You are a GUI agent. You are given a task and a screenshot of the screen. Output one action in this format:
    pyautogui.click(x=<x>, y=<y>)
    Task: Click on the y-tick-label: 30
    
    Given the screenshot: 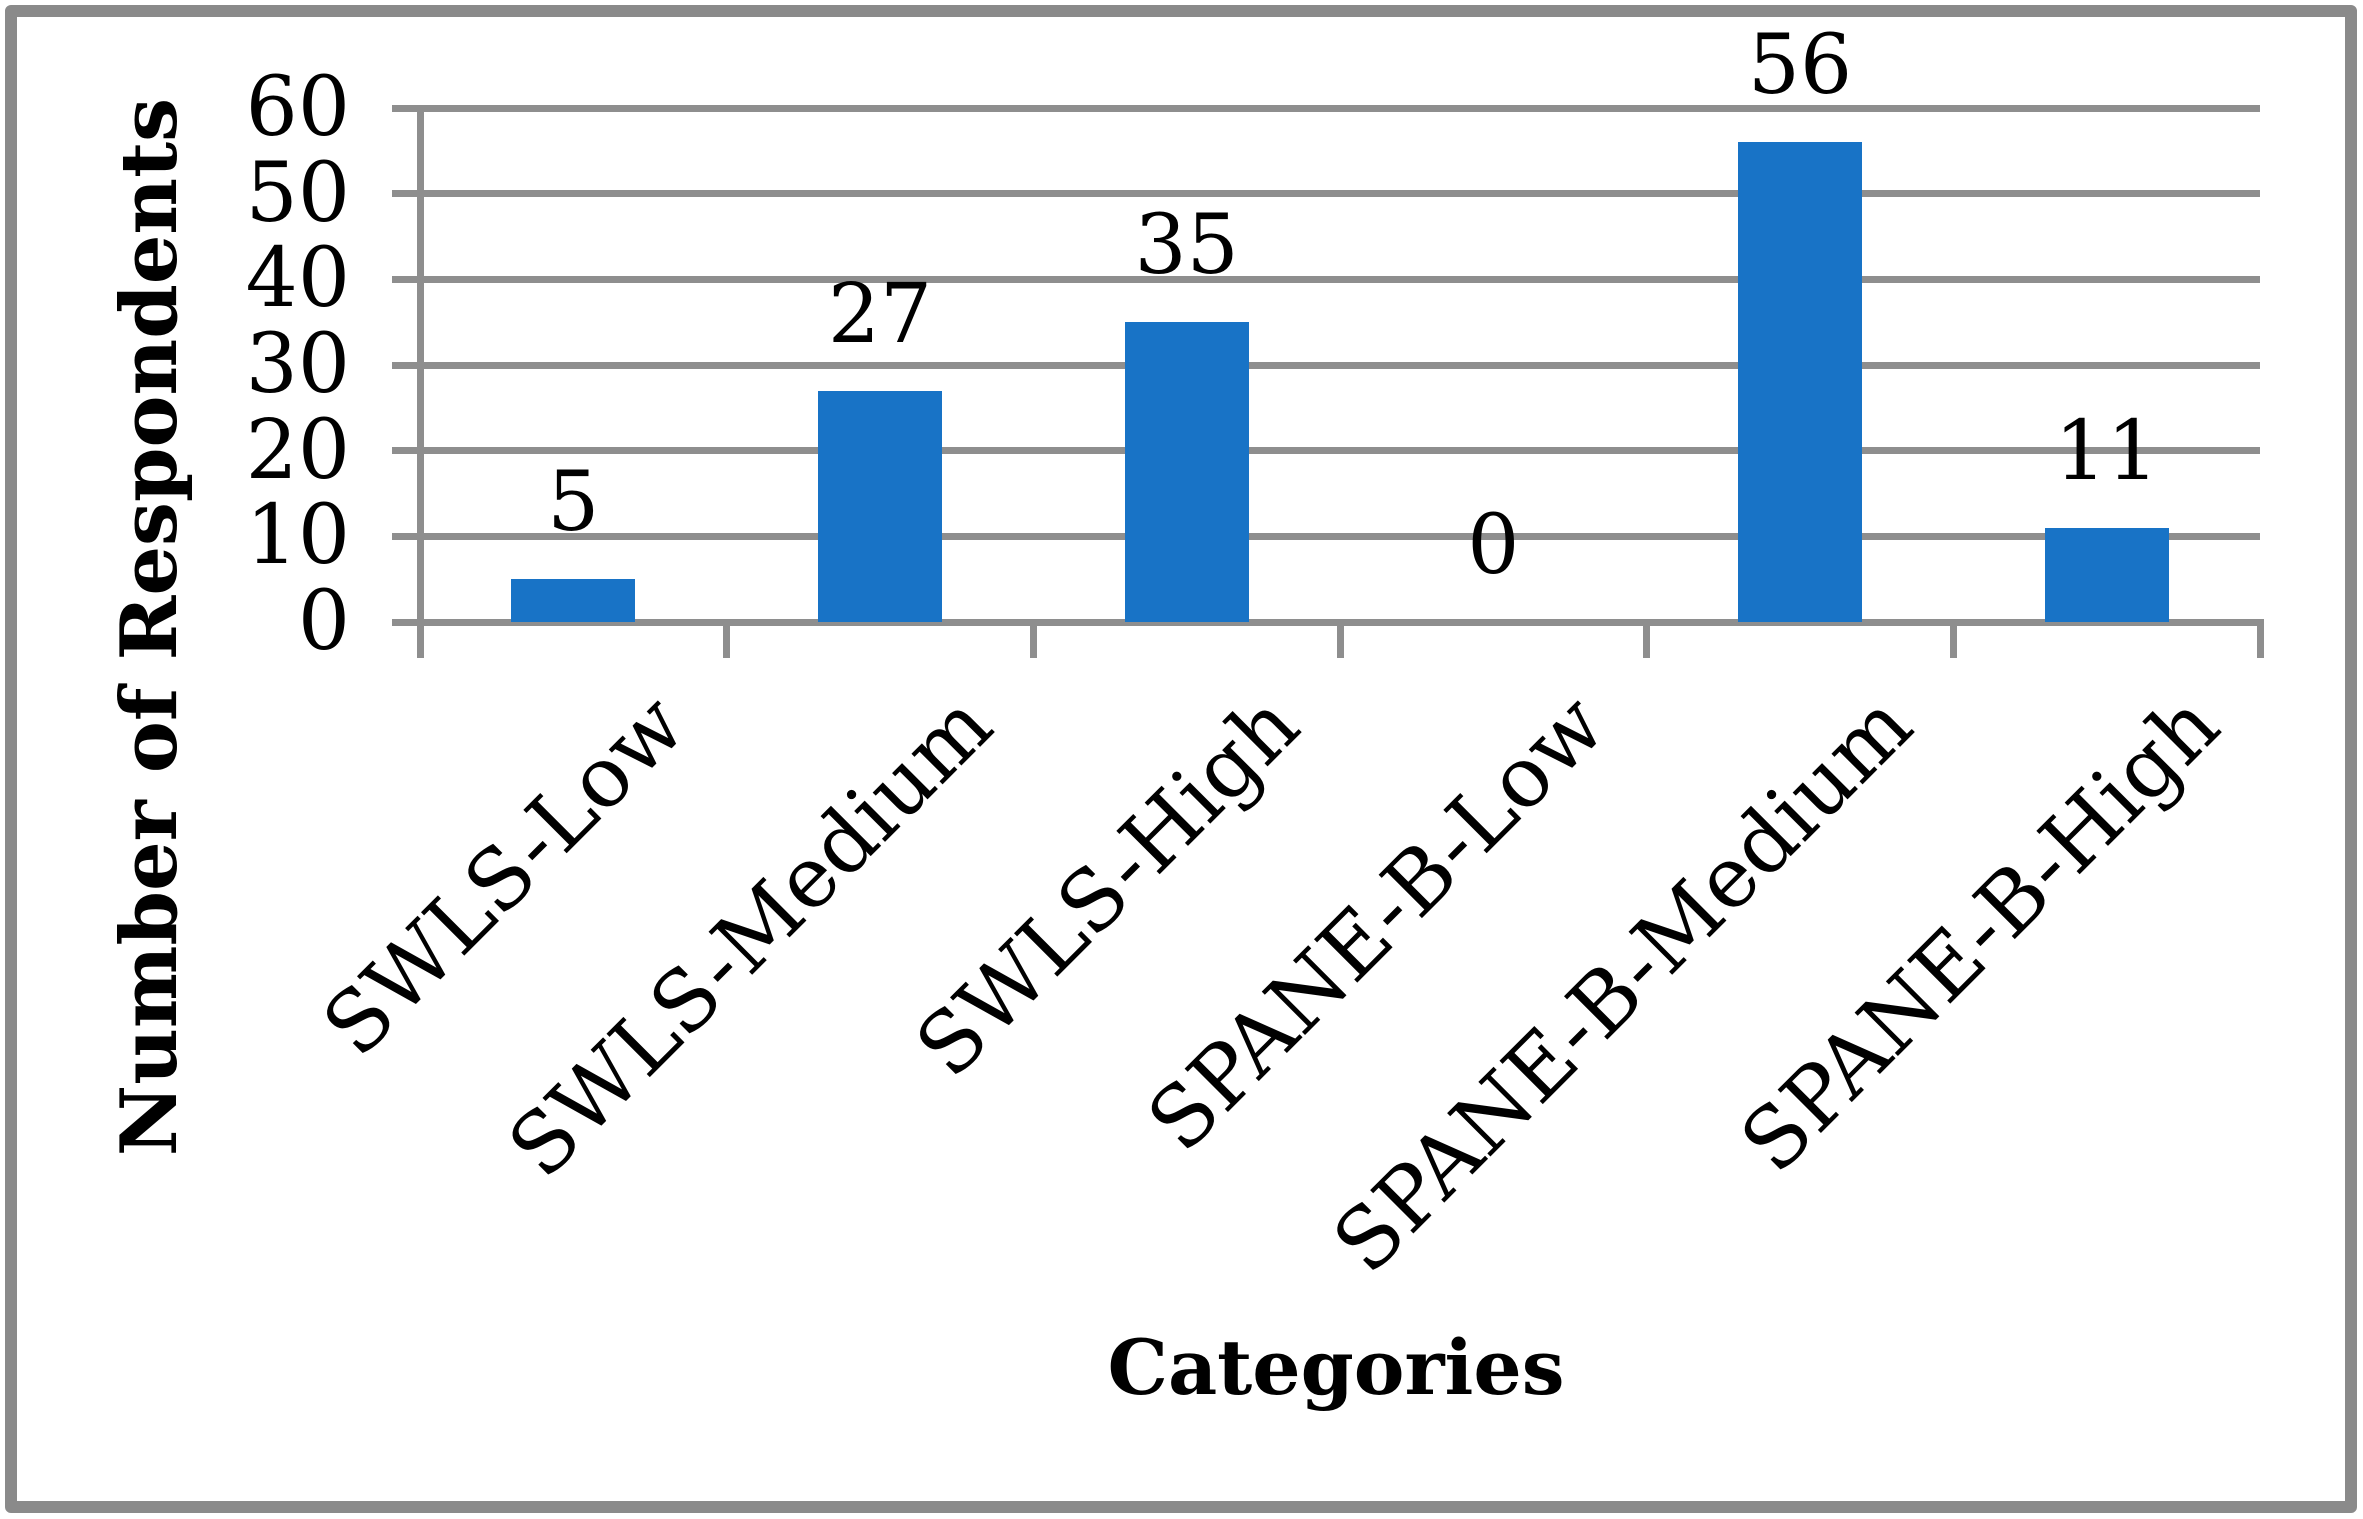 What is the action you would take?
    pyautogui.click(x=297, y=364)
    